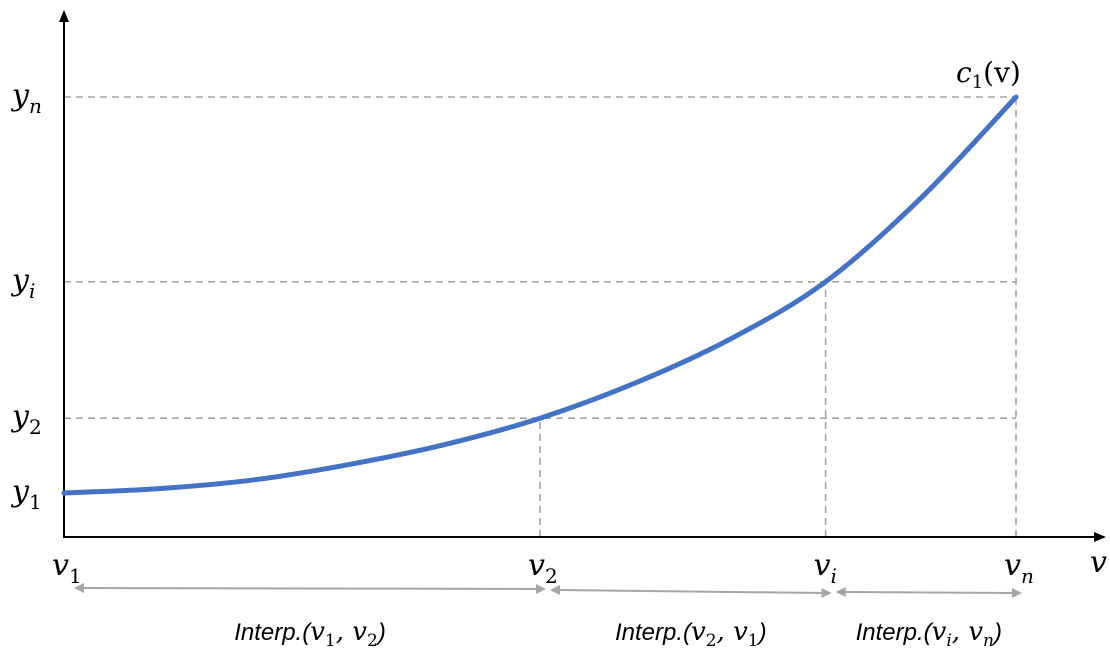  What do you see at coordinates (988, 74) in the screenshot?
I see `curve-label: c1(v)` at bounding box center [988, 74].